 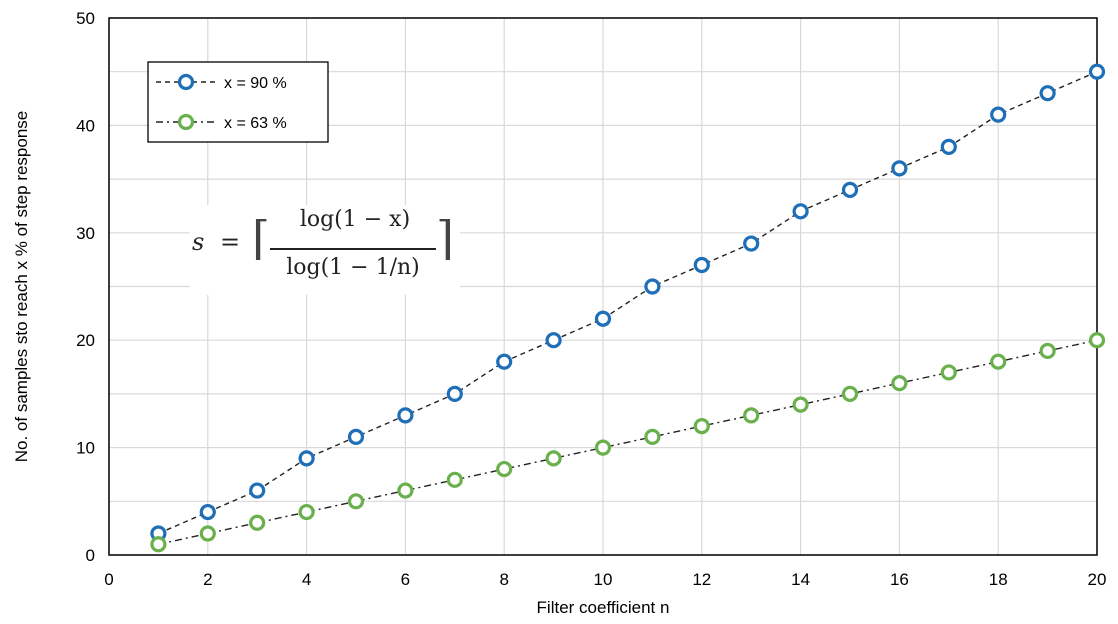 What do you see at coordinates (355, 219) in the screenshot?
I see `formula-numerator: log(1 − x)` at bounding box center [355, 219].